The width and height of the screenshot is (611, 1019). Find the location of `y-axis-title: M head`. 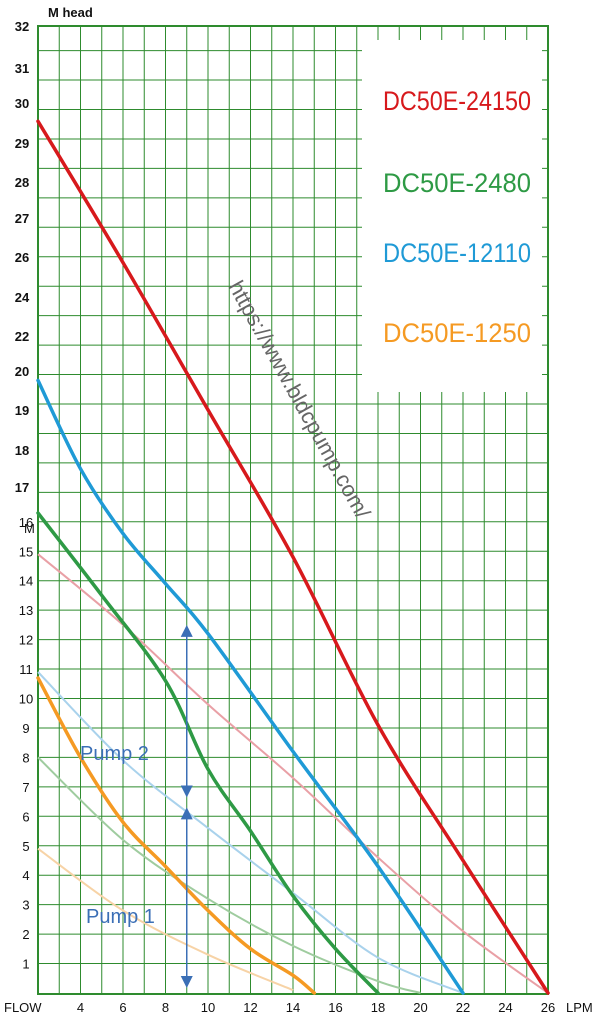

y-axis-title: M head is located at coordinates (70, 12).